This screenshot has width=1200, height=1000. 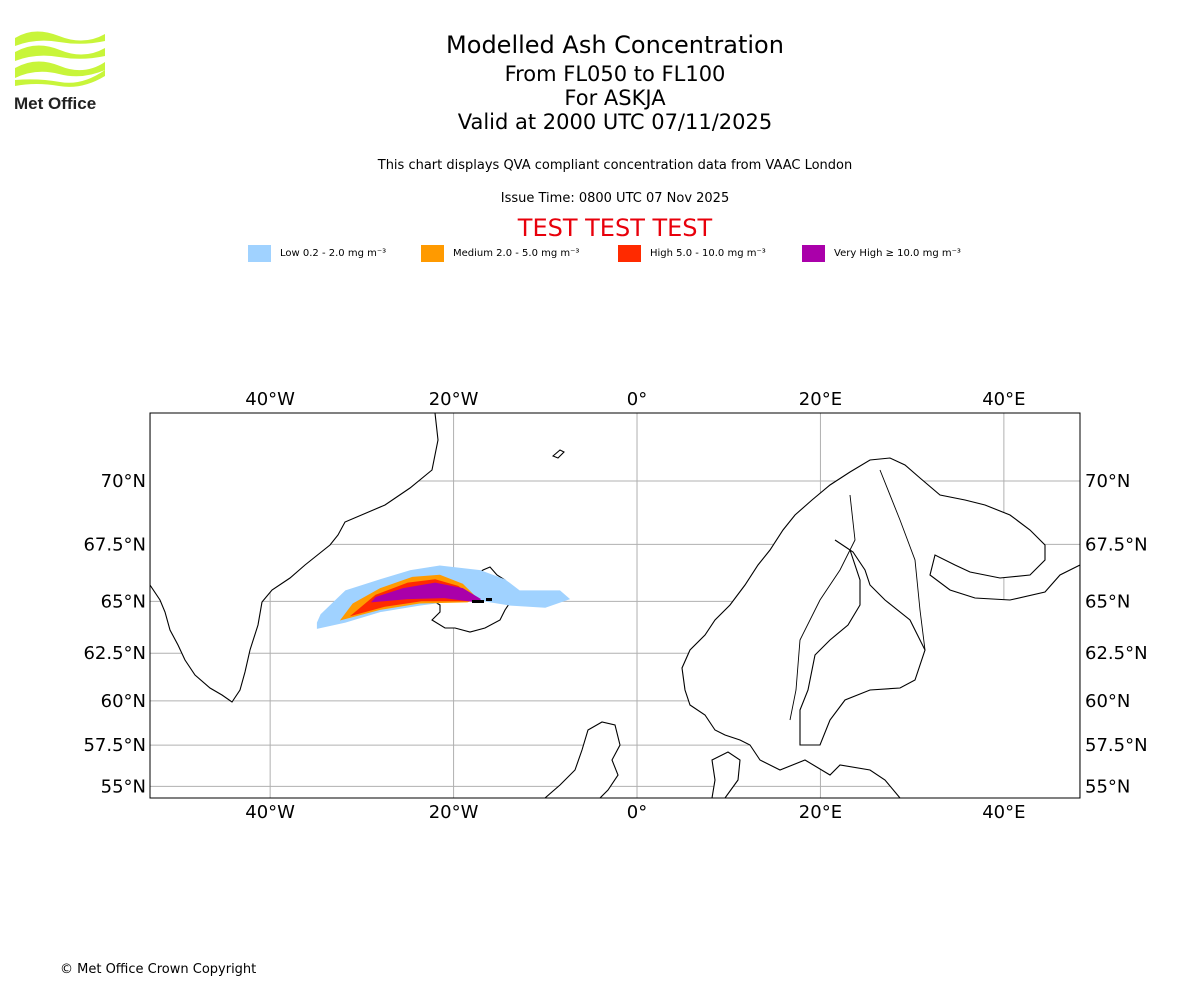 What do you see at coordinates (516, 253) in the screenshot?
I see `legend-label: Medium 2.0 - 5.0 mg m⁻³` at bounding box center [516, 253].